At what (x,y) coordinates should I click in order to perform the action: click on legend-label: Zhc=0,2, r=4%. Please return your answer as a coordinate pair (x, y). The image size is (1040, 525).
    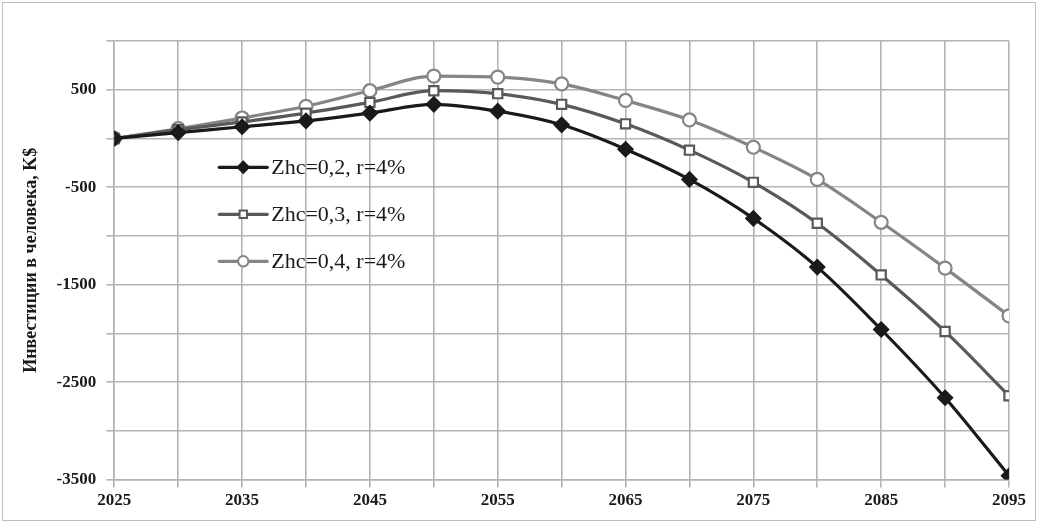
    Looking at the image, I should click on (338, 167).